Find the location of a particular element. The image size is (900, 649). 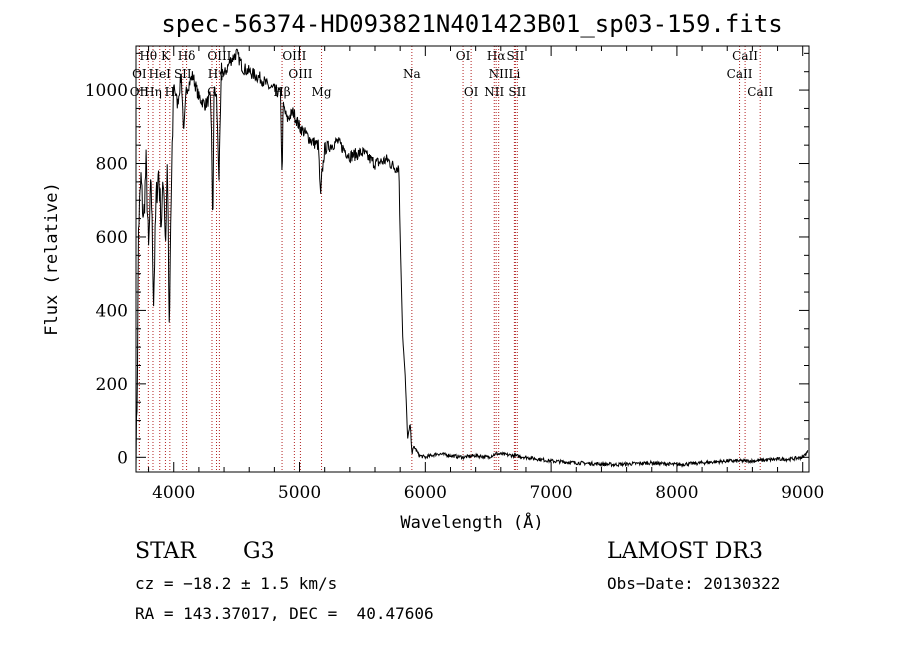

line-label-7: Hα is located at coordinates (496, 56).